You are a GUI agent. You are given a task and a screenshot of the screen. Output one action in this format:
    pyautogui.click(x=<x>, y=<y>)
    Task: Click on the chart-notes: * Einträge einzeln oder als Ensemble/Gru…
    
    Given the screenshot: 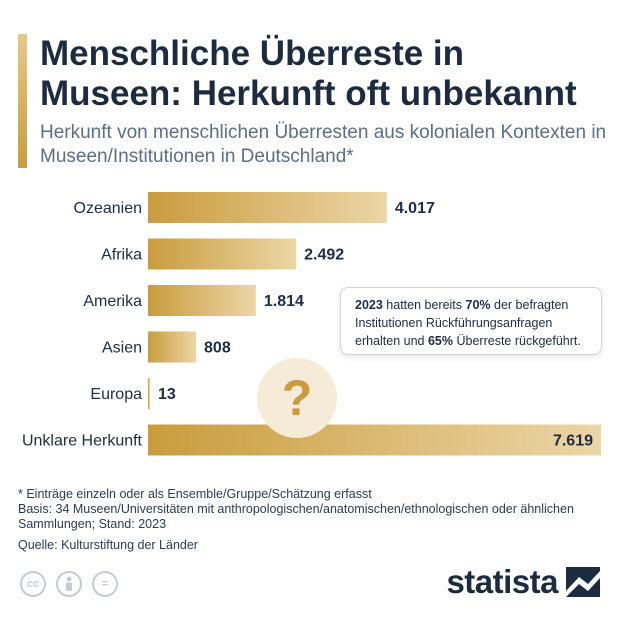 What is the action you would take?
    pyautogui.click(x=303, y=520)
    